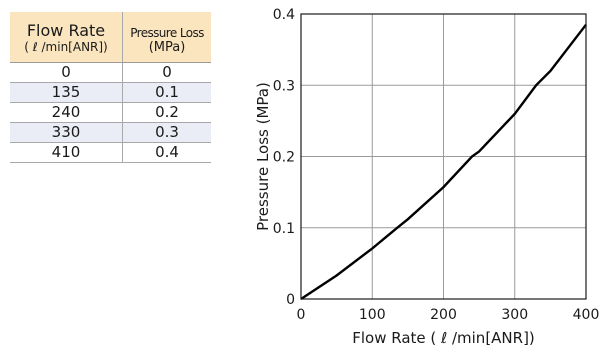 The width and height of the screenshot is (603, 352). I want to click on loss-cell: 0.1, so click(166, 92).